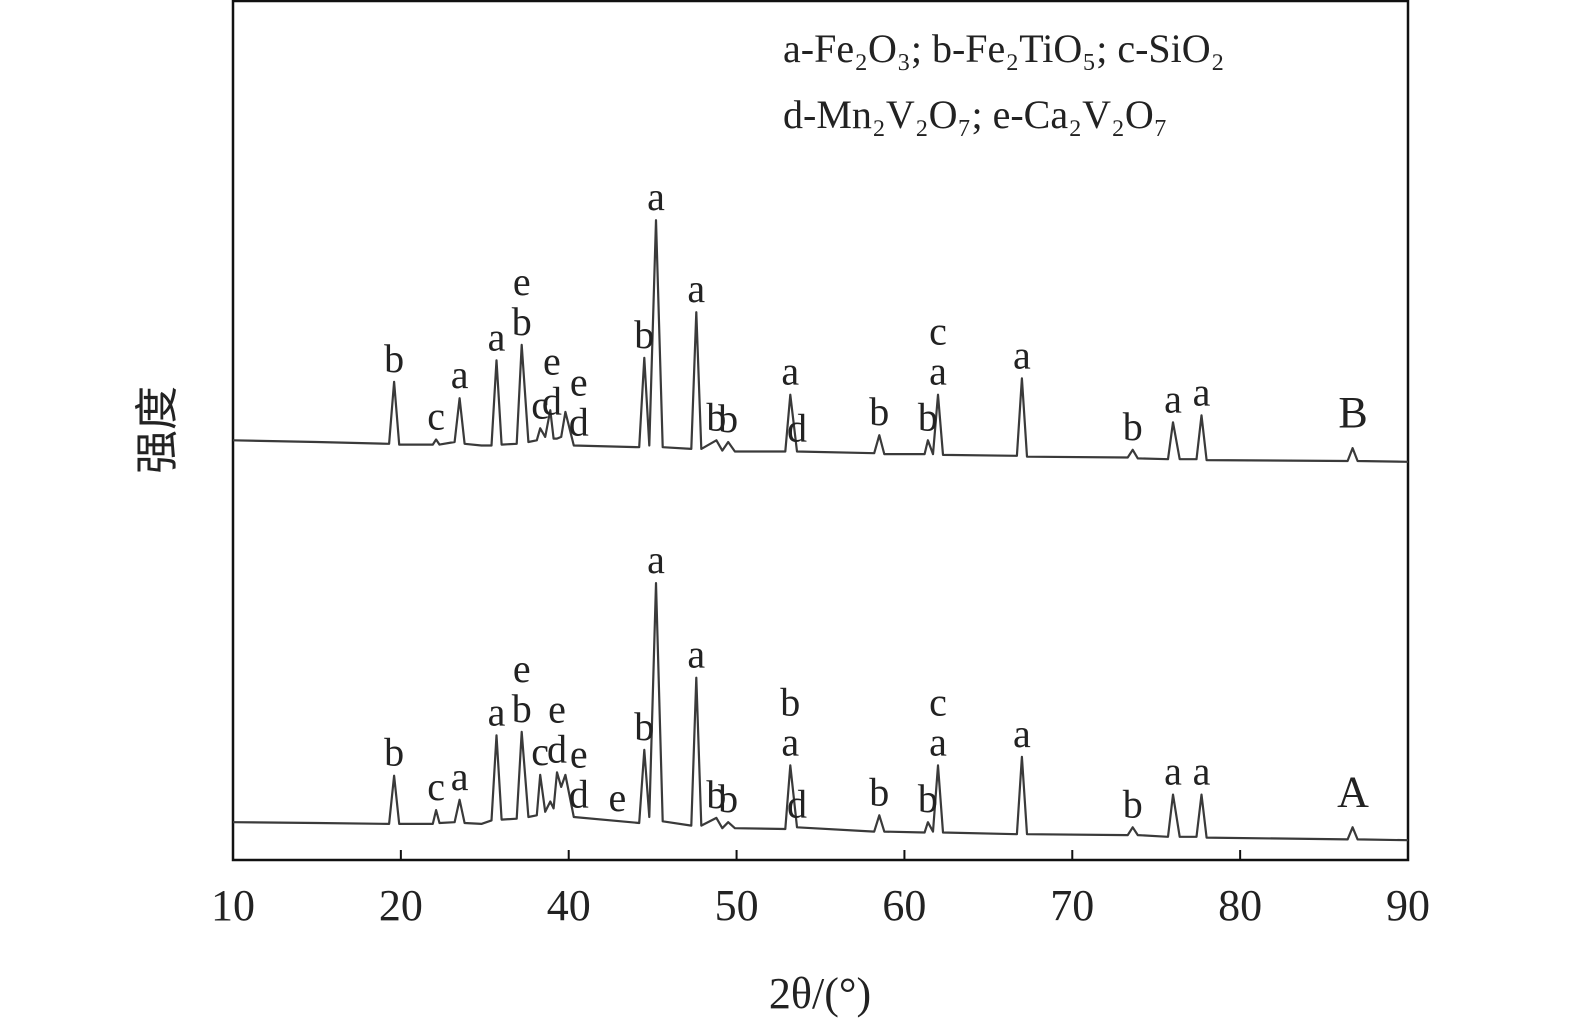 This screenshot has width=1575, height=1029. Describe the element at coordinates (1072, 905) in the screenshot. I see `x-tick-label: 70` at that location.